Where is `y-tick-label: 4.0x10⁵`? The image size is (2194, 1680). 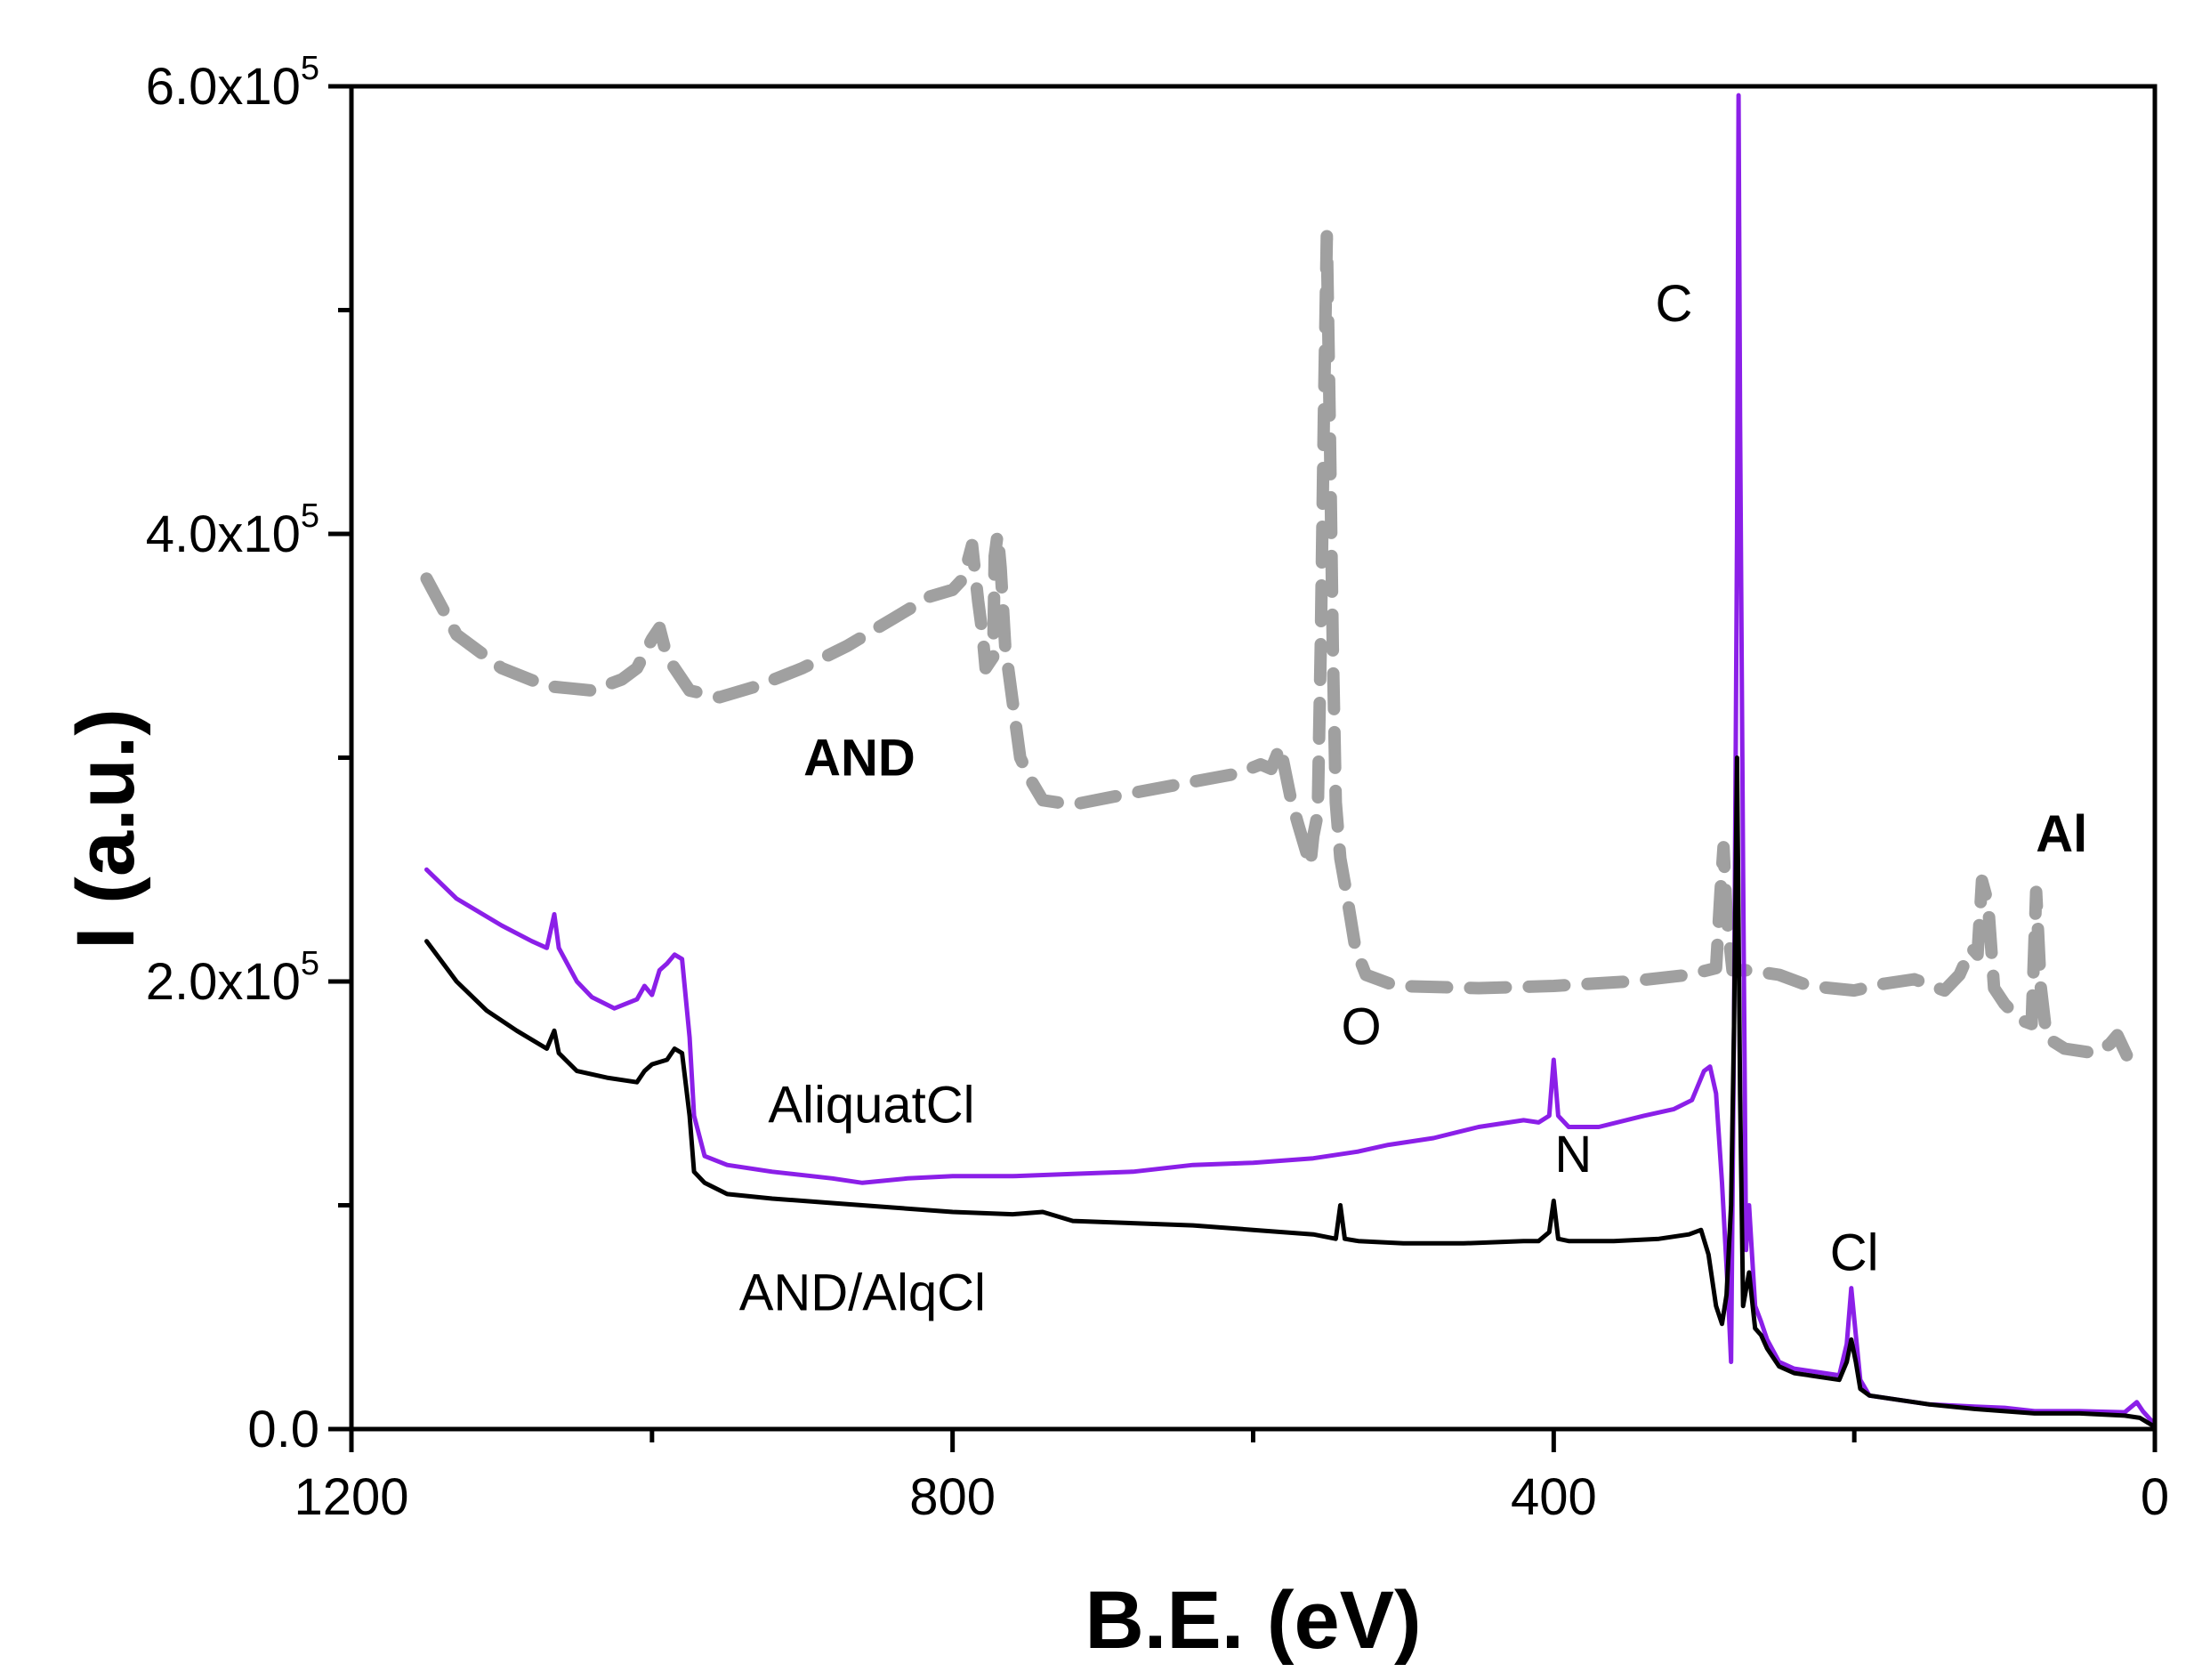
y-tick-label: 4.0x10⁵ is located at coordinates (232, 530).